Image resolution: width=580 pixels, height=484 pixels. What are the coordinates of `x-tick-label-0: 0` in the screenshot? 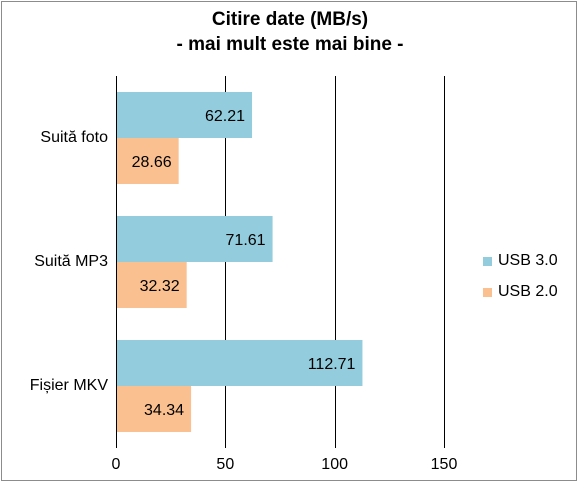 It's located at (116, 464).